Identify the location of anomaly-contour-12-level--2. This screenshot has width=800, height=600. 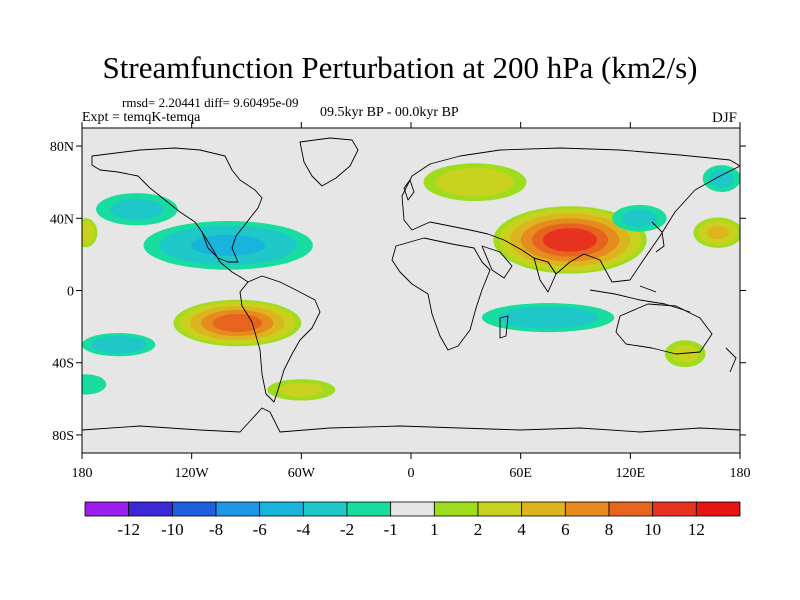
(722, 178).